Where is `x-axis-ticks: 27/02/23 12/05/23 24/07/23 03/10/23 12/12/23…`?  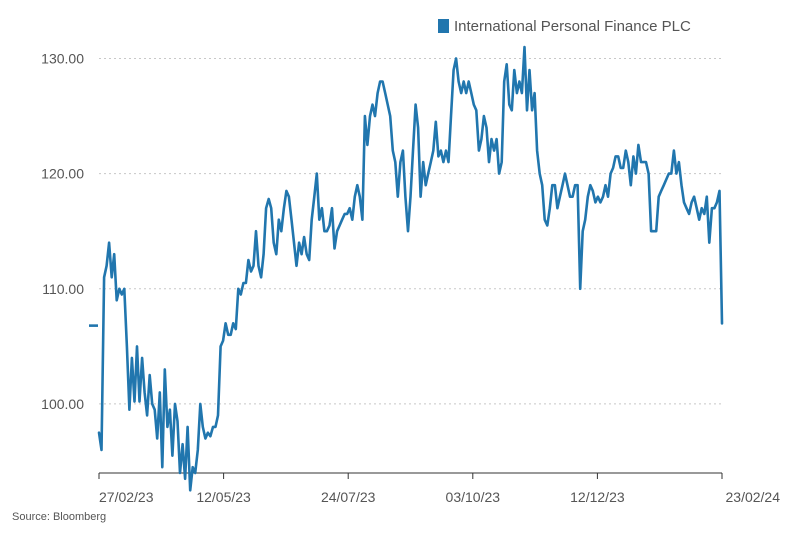
x-axis-ticks: 27/02/23 12/05/23 24/07/23 03/10/23 12/12/23… is located at coordinates (439, 489).